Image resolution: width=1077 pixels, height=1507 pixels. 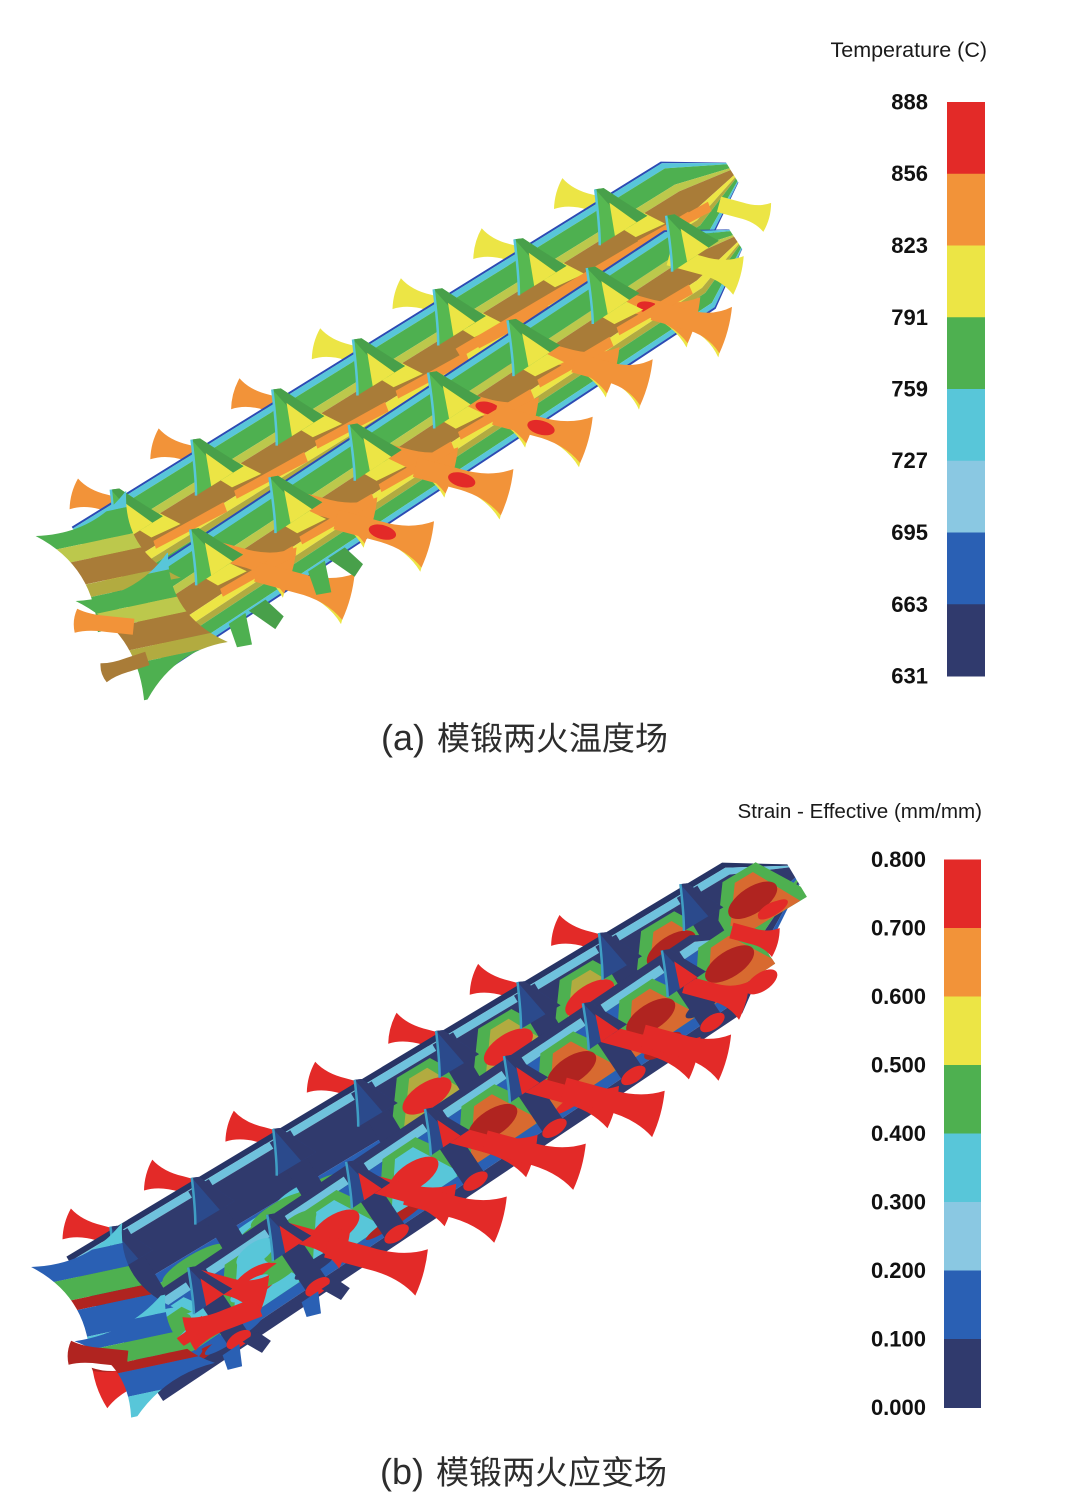 What do you see at coordinates (909, 173) in the screenshot?
I see `svg-text: 856` at bounding box center [909, 173].